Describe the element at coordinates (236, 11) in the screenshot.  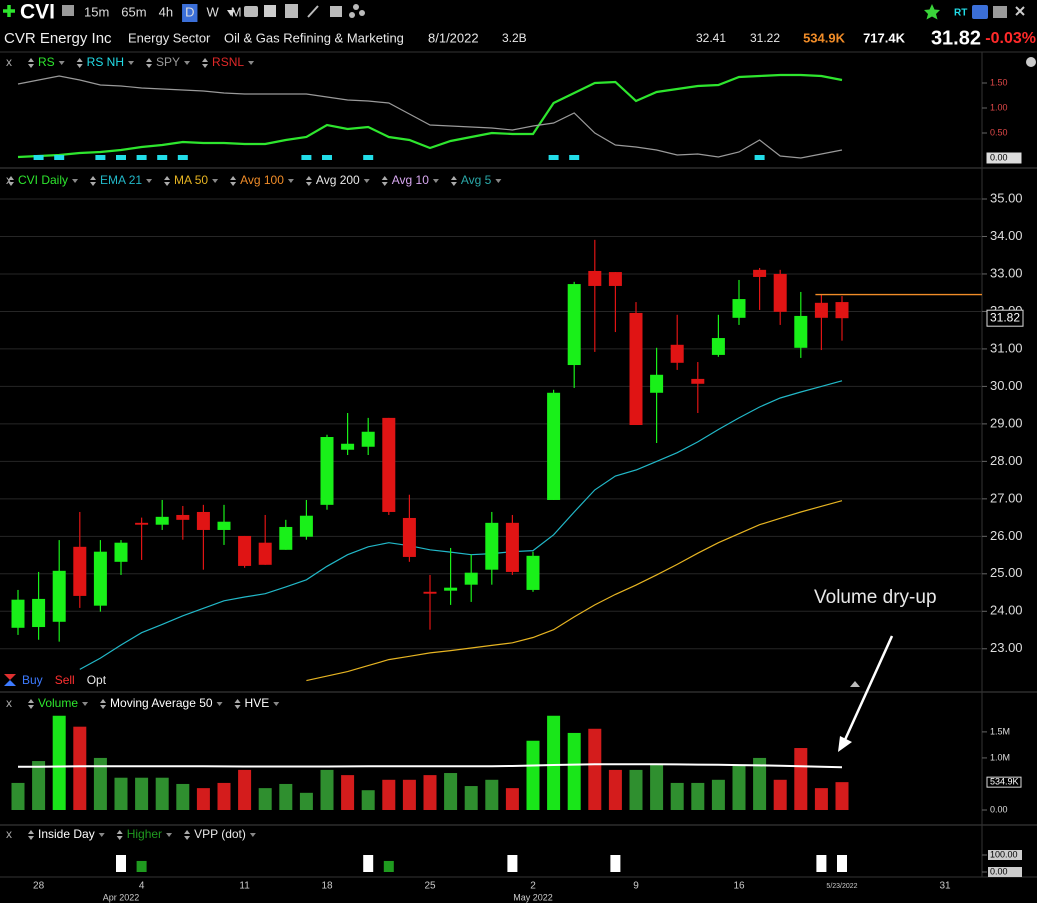
I see `timeframe-button: M` at that location.